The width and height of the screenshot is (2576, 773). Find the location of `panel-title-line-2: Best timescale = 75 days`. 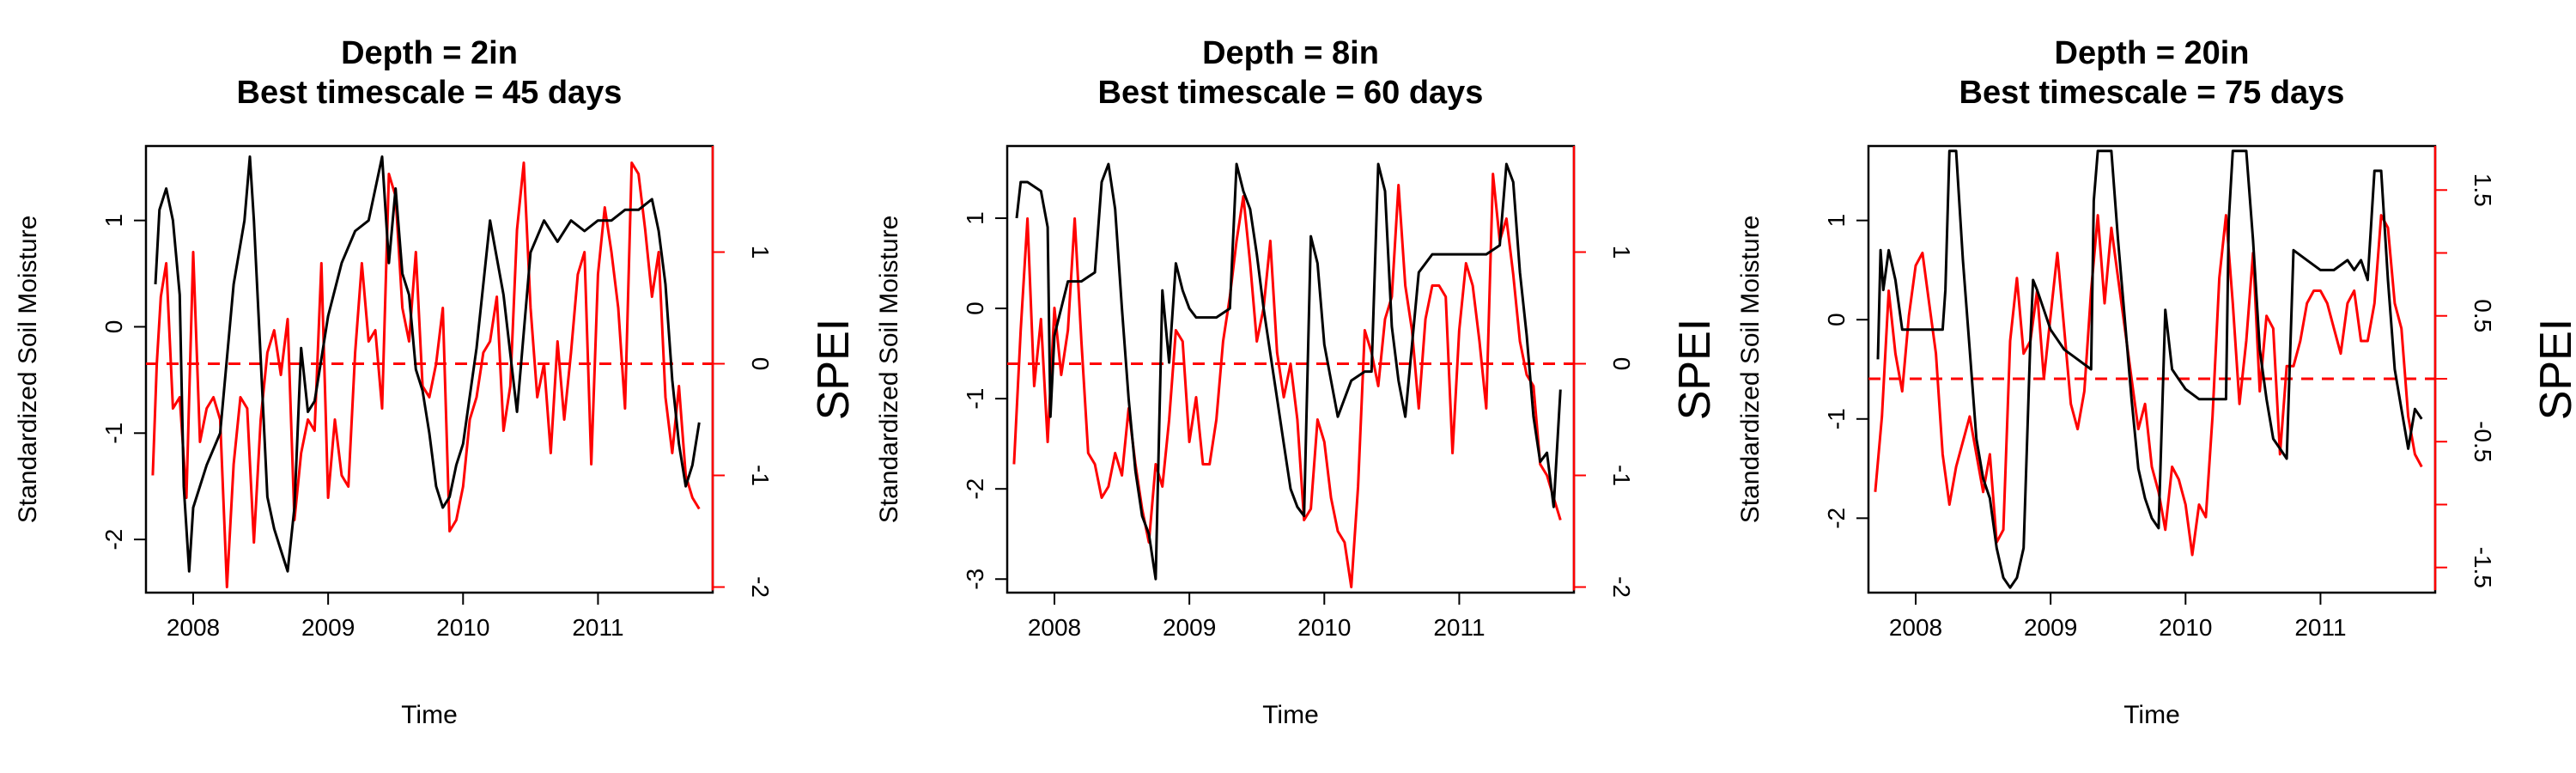

panel-title-line-2: Best timescale = 75 days is located at coordinates (2152, 93).